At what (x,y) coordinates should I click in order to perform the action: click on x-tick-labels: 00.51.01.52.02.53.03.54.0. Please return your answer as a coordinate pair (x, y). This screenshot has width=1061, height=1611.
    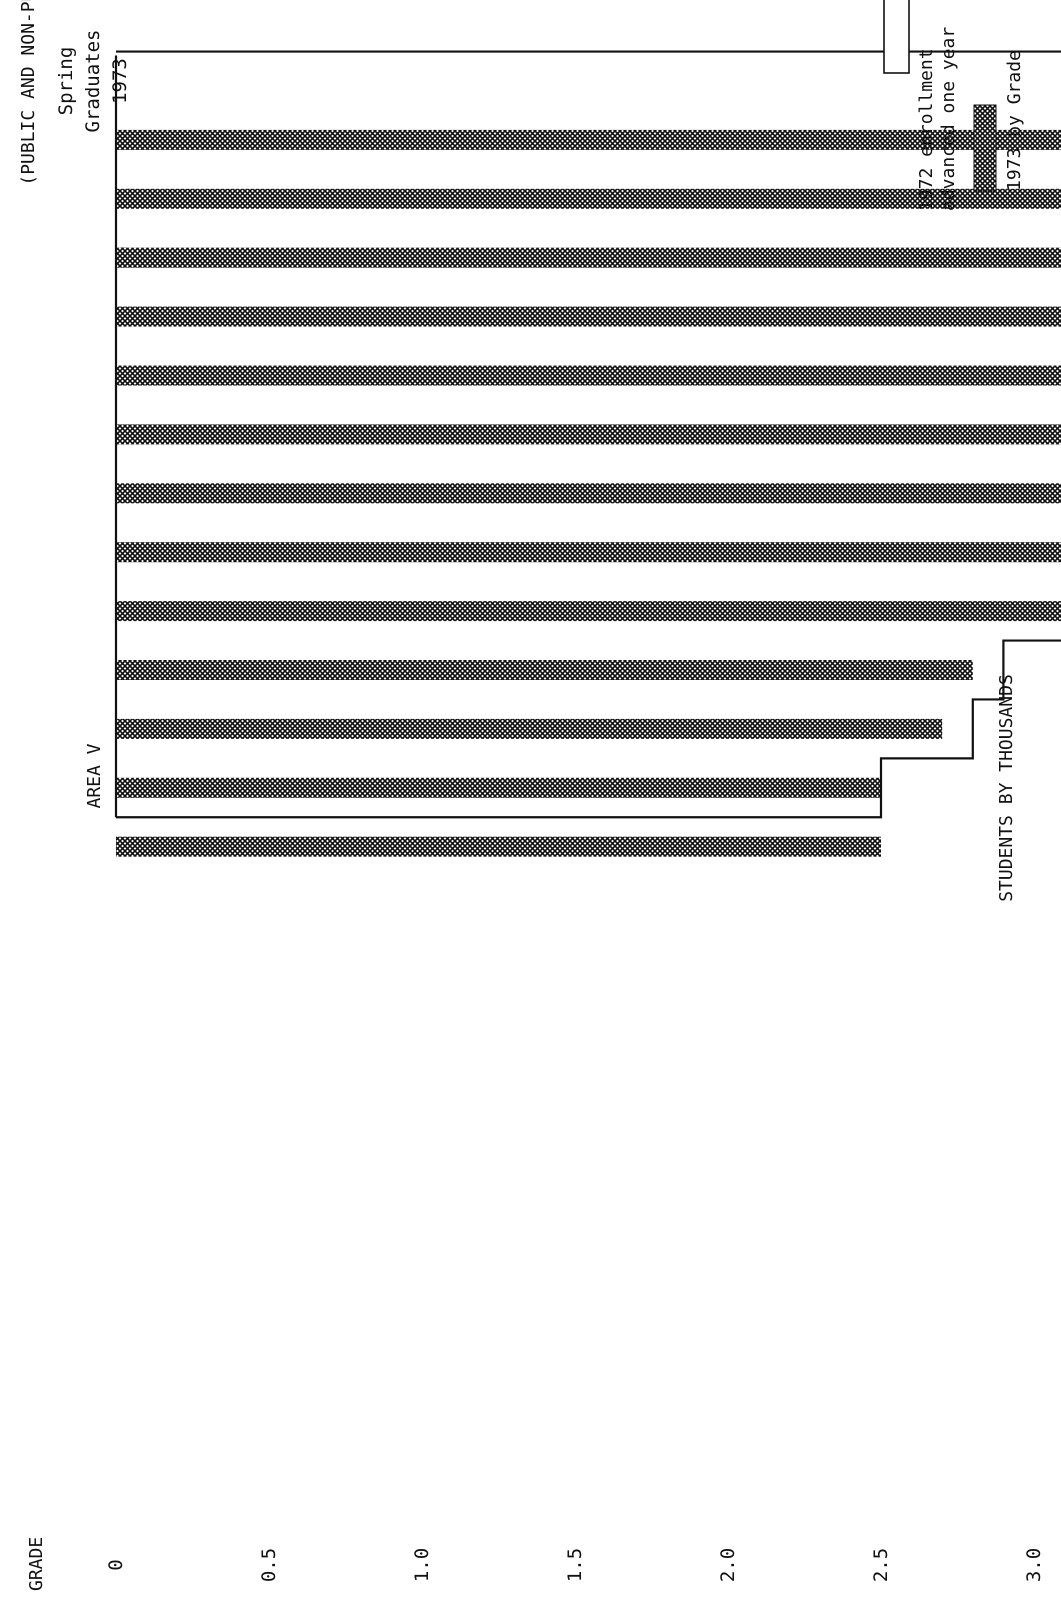
    Looking at the image, I should click on (575, 1565).